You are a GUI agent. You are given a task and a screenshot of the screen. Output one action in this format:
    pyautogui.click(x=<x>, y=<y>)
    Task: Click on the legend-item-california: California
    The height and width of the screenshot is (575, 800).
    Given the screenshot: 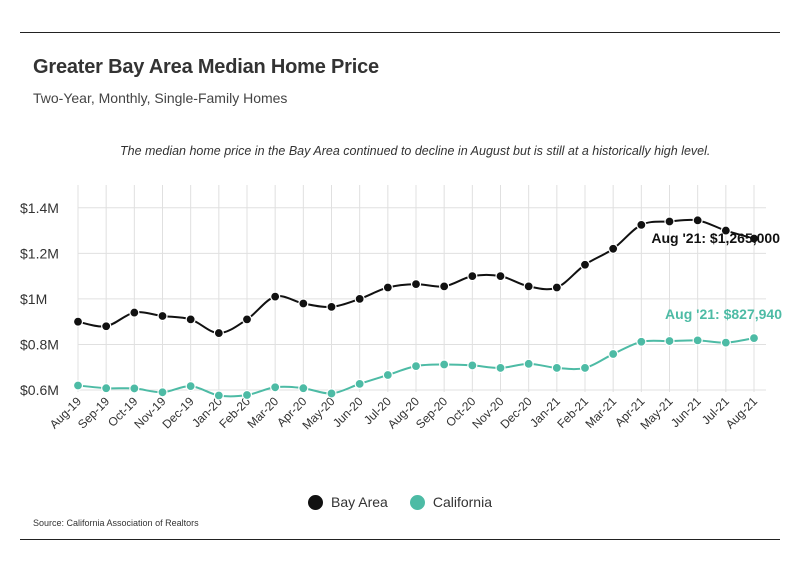 What is the action you would take?
    pyautogui.click(x=450, y=502)
    